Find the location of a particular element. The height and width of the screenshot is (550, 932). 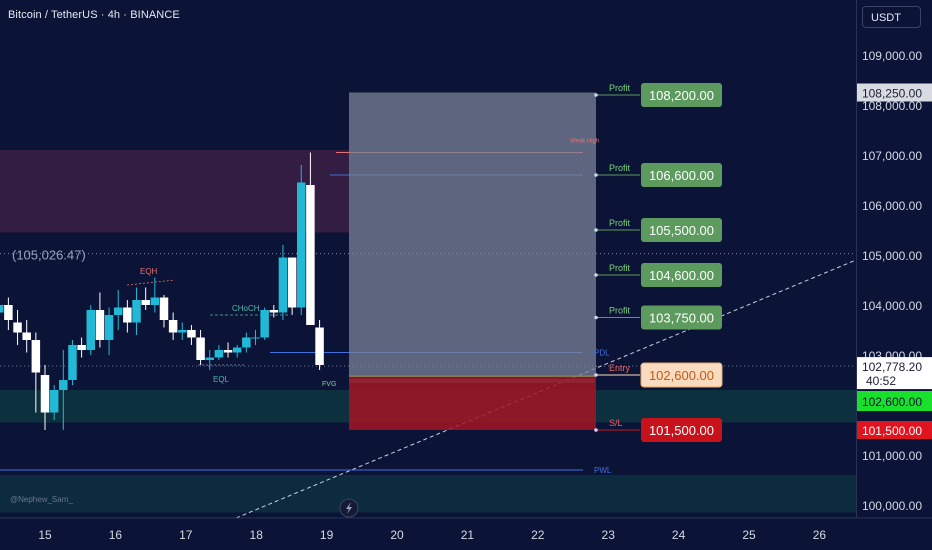

eqh-label: EQH is located at coordinates (149, 271).